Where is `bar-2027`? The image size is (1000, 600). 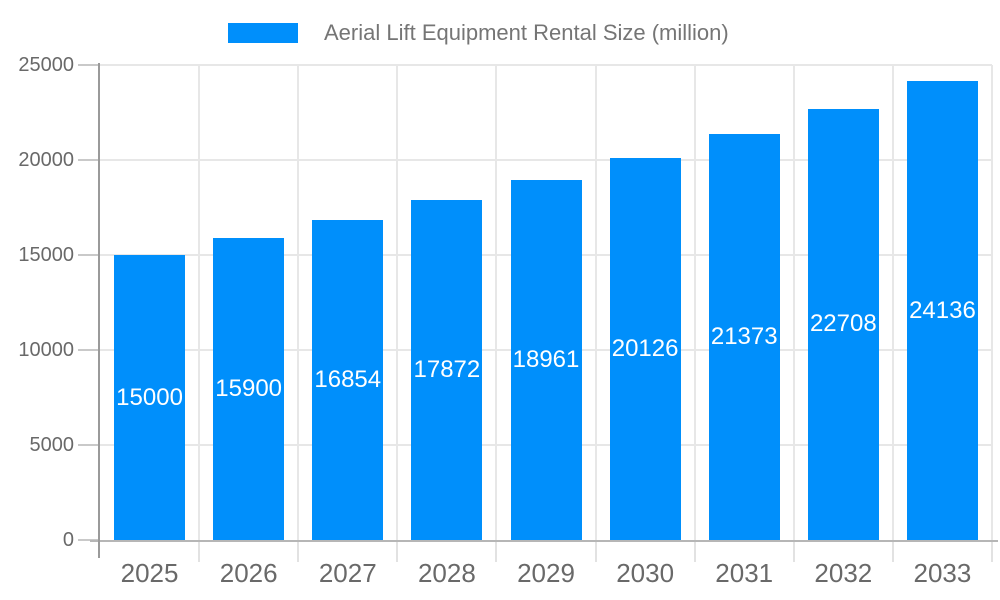 bar-2027 is located at coordinates (348, 379).